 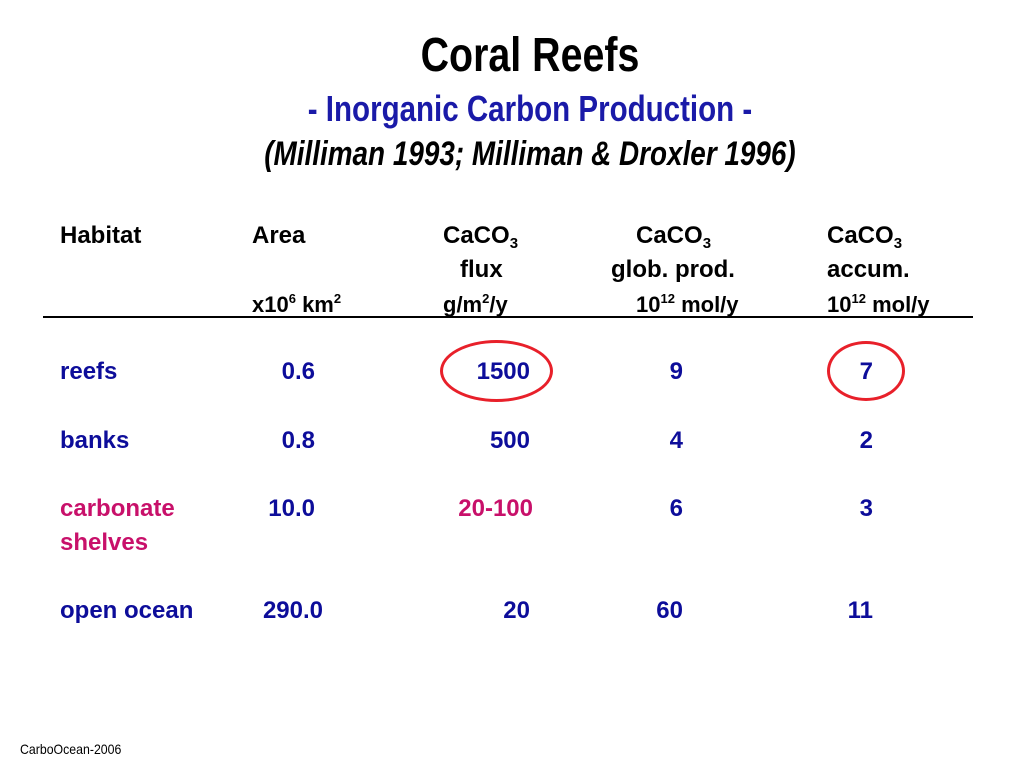 I want to click on row-accum: 7, so click(x=866, y=371).